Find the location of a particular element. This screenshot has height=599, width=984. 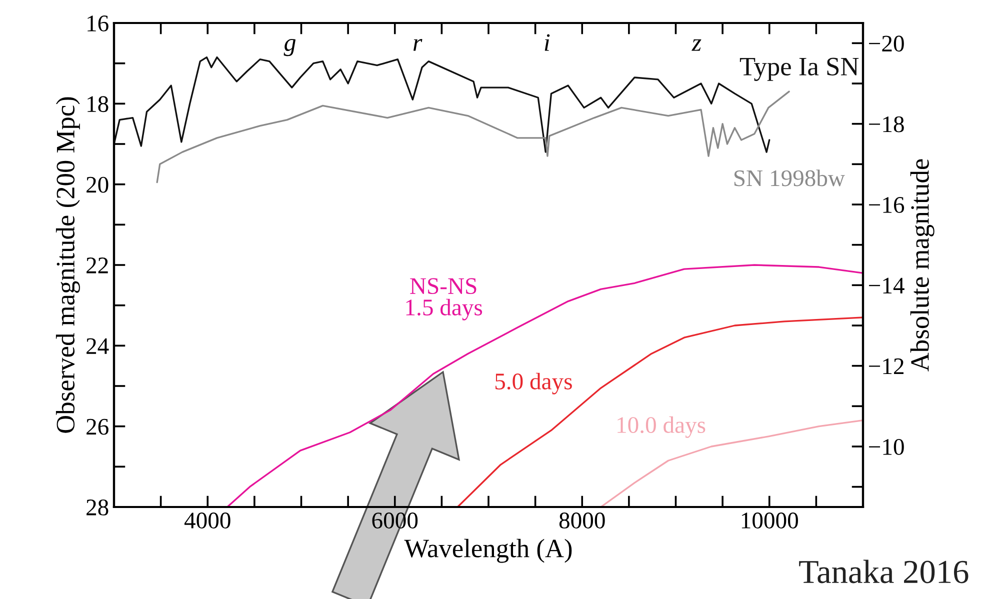

x-axis-title: Wavelength (A) is located at coordinates (488, 550).